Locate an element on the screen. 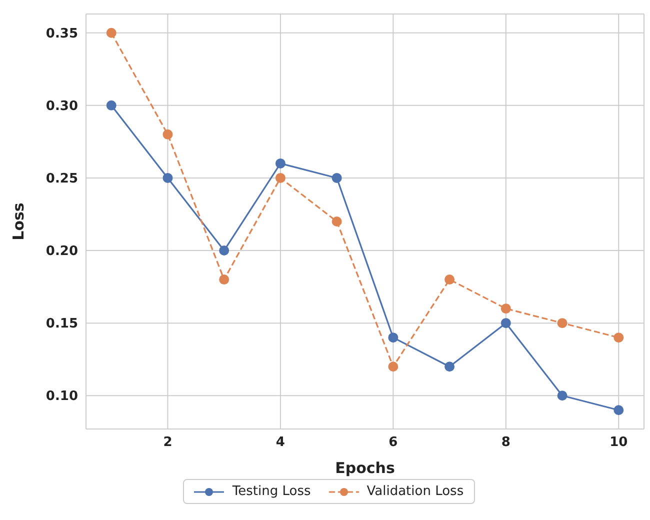  y-tick-label: 0.35 is located at coordinates (62, 34).